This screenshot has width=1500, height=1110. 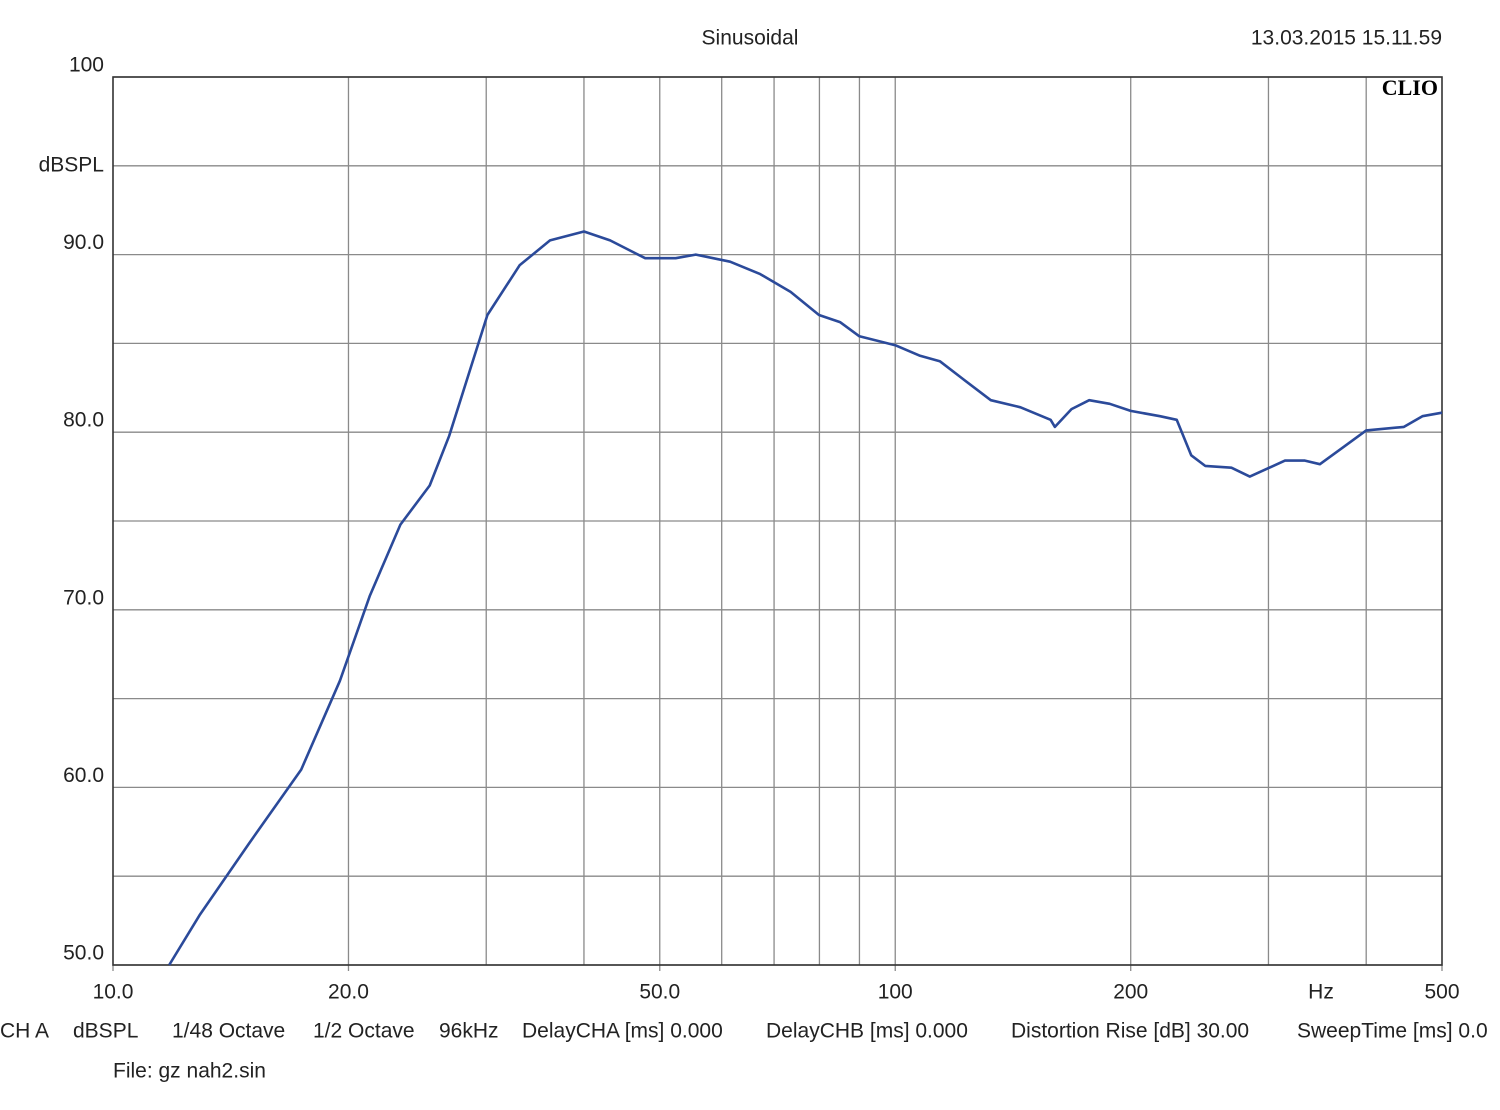 What do you see at coordinates (24, 1031) in the screenshot?
I see `footer-item: CH A` at bounding box center [24, 1031].